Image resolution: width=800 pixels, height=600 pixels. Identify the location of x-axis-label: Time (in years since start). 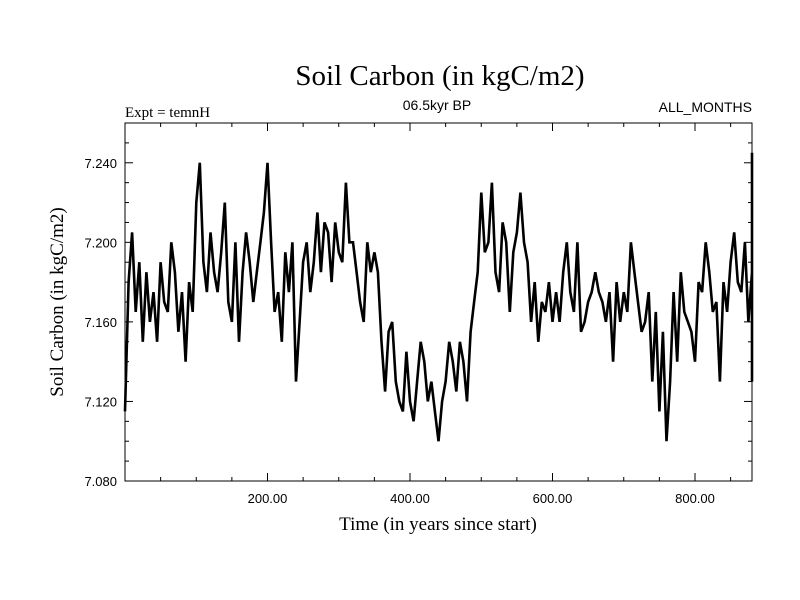
(438, 524).